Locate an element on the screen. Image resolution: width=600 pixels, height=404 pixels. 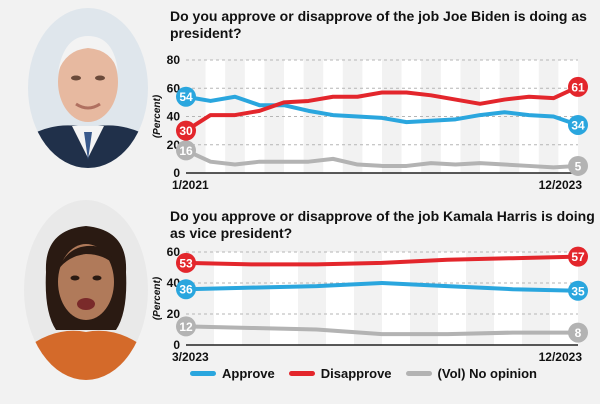
legend-item-no-opinion: (Vol) No opinion is located at coordinates (471, 373).